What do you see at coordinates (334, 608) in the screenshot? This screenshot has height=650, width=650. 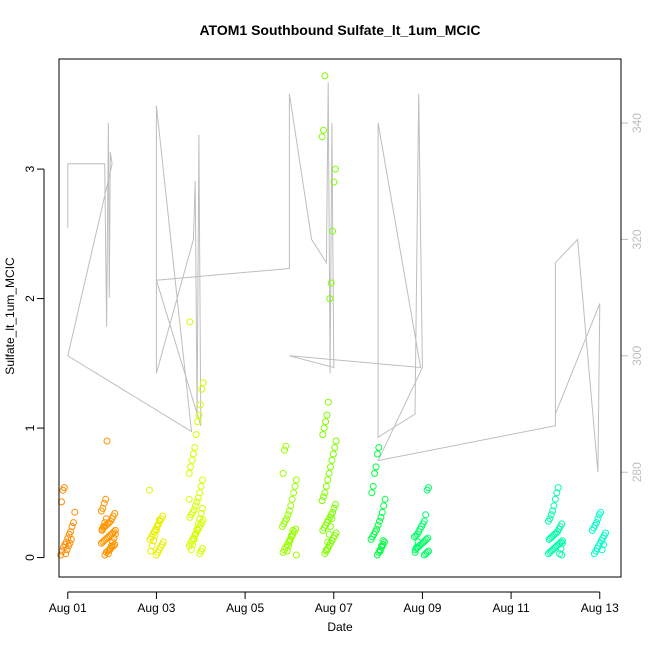 I see `x-tick-label: Aug 07` at bounding box center [334, 608].